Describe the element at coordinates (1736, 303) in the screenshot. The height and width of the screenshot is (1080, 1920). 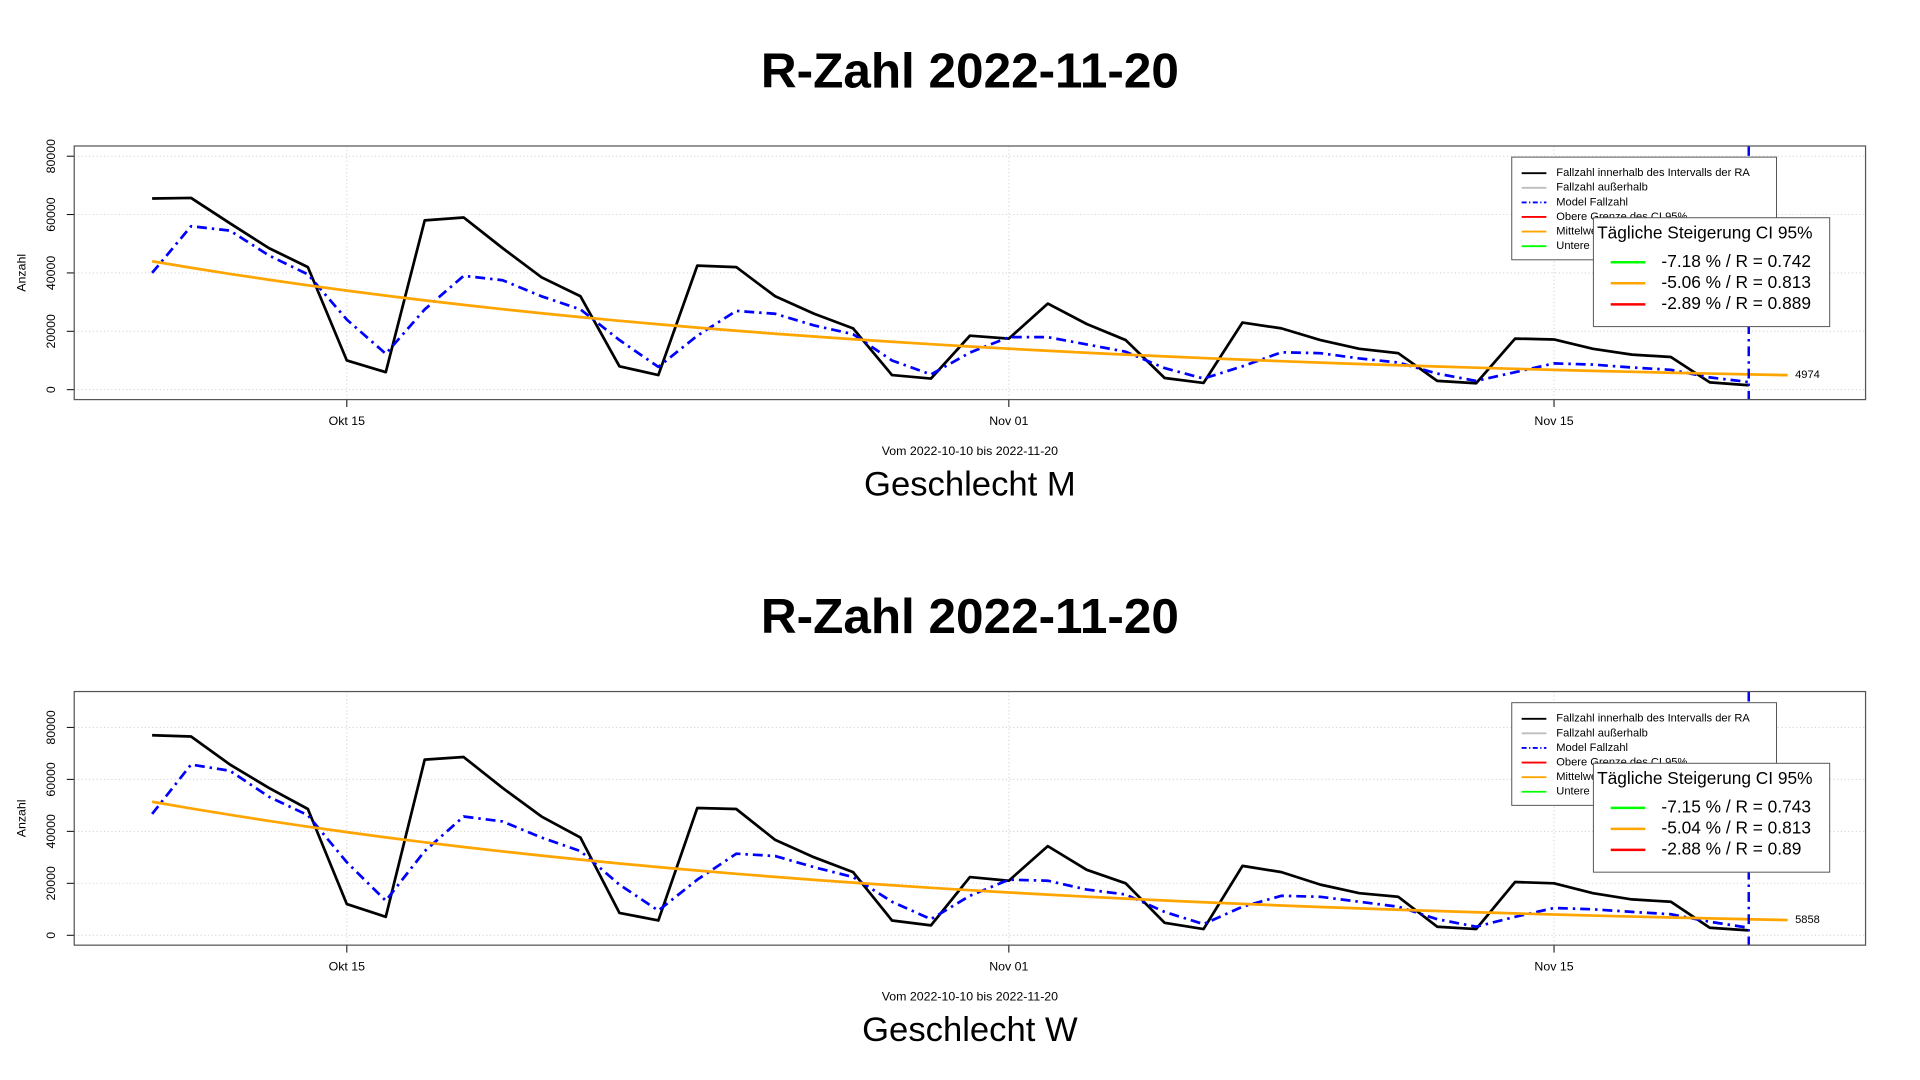
I see `ci-label: -2.89 % / R = 0.889` at that location.